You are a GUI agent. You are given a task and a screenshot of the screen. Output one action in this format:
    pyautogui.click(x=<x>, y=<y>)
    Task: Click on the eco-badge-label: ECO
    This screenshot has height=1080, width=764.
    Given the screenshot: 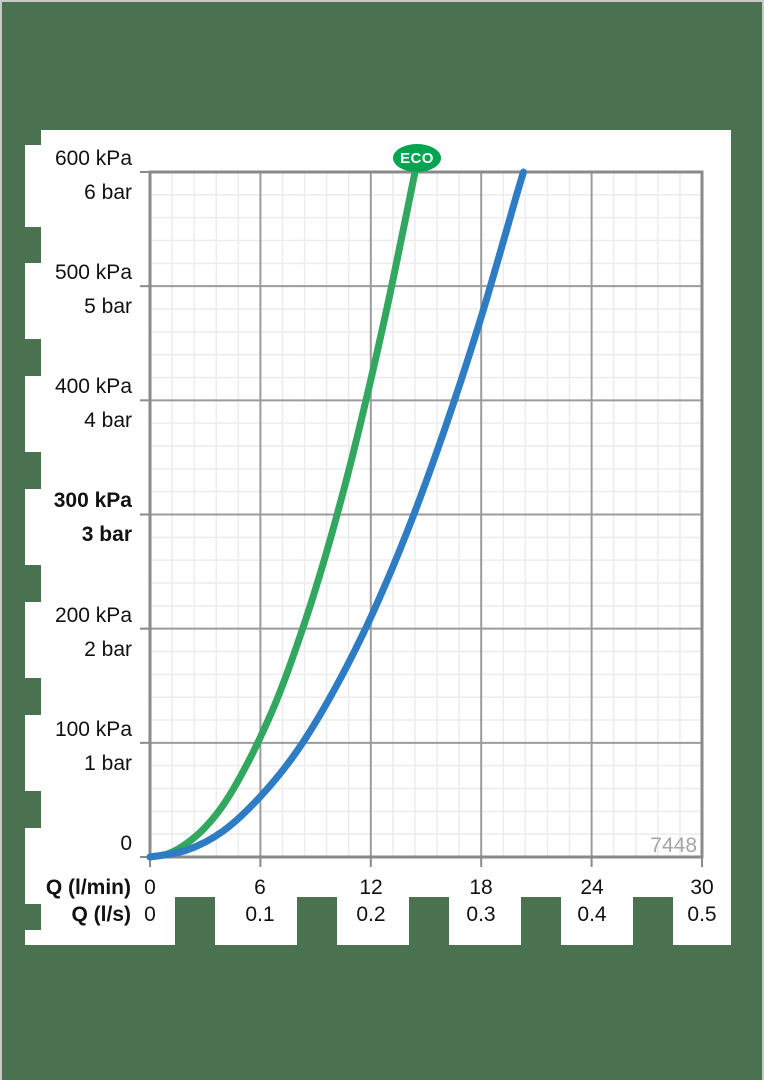 What is the action you would take?
    pyautogui.click(x=417, y=158)
    